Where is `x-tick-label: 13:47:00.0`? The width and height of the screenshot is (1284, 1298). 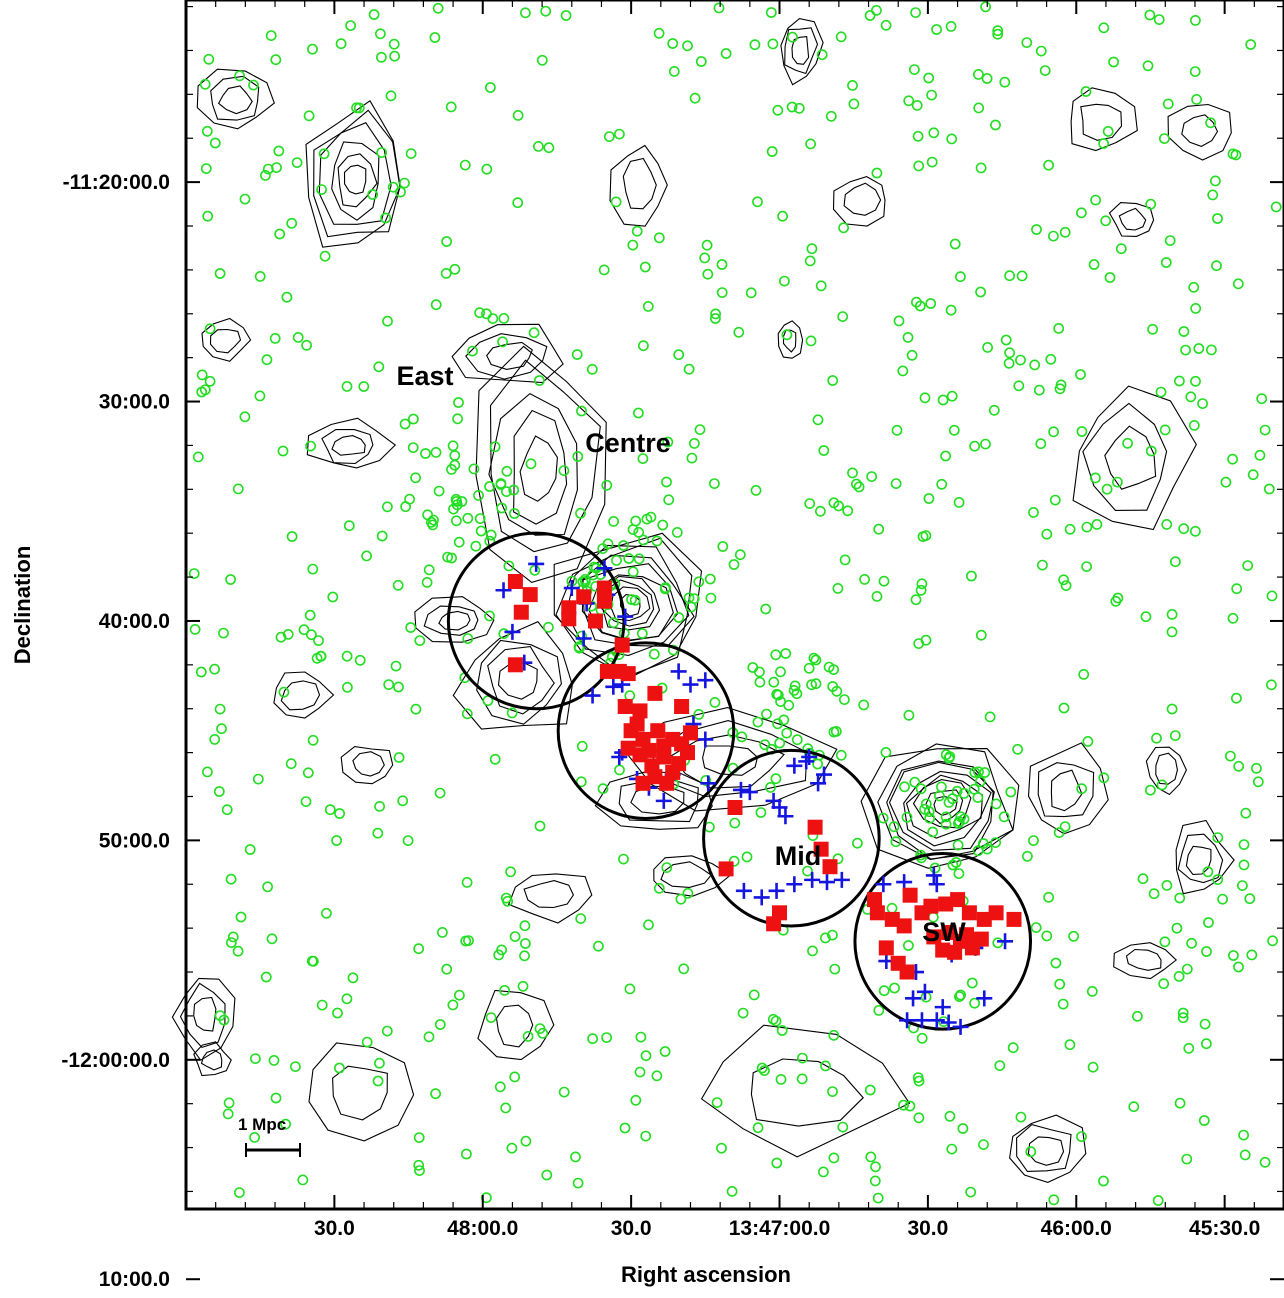
x-tick-label: 13:47:00.0 is located at coordinates (780, 1228).